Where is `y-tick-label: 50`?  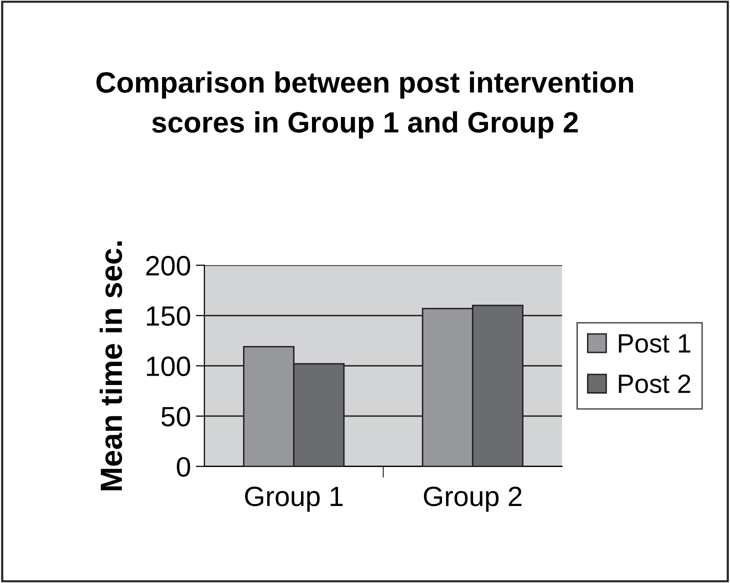
y-tick-label: 50 is located at coordinates (175, 416).